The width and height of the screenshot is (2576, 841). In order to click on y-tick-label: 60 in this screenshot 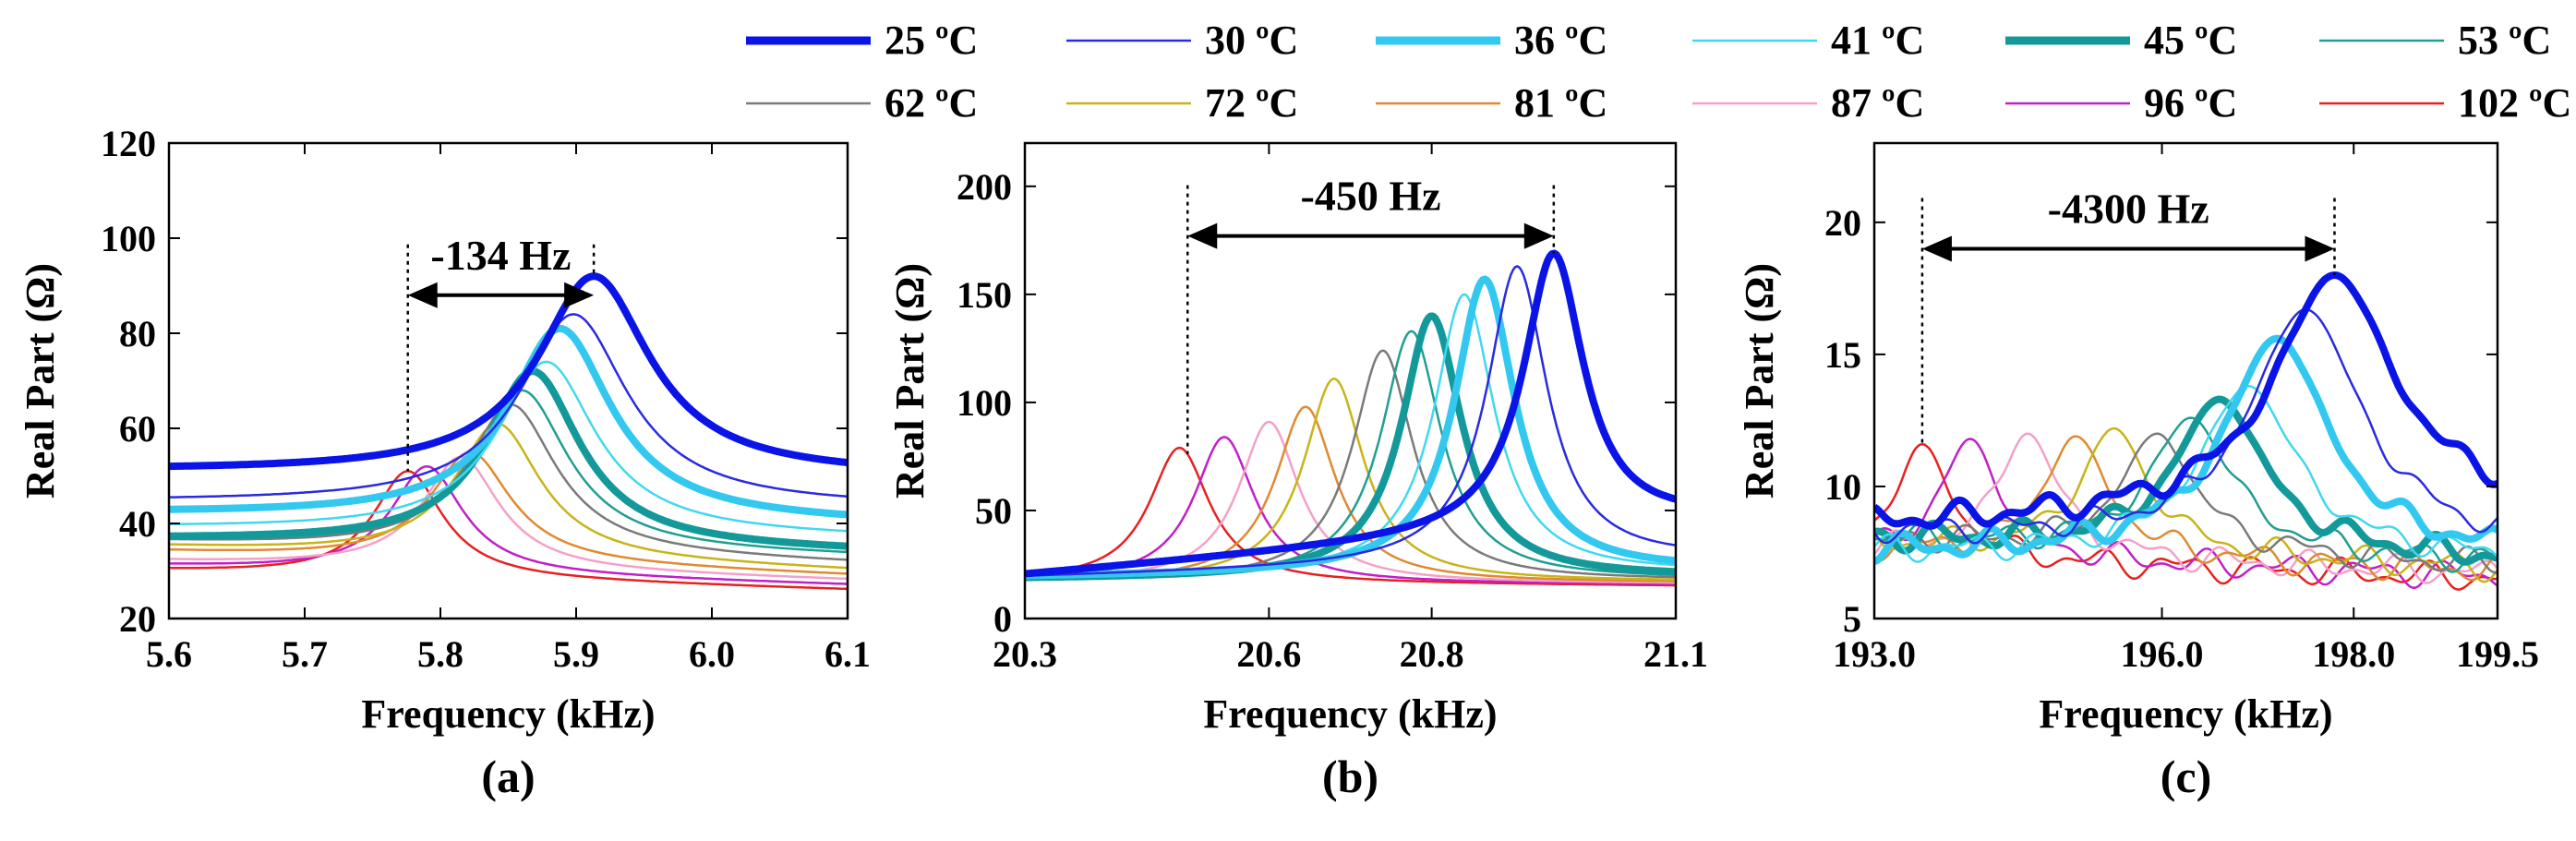, I will do `click(137, 429)`.